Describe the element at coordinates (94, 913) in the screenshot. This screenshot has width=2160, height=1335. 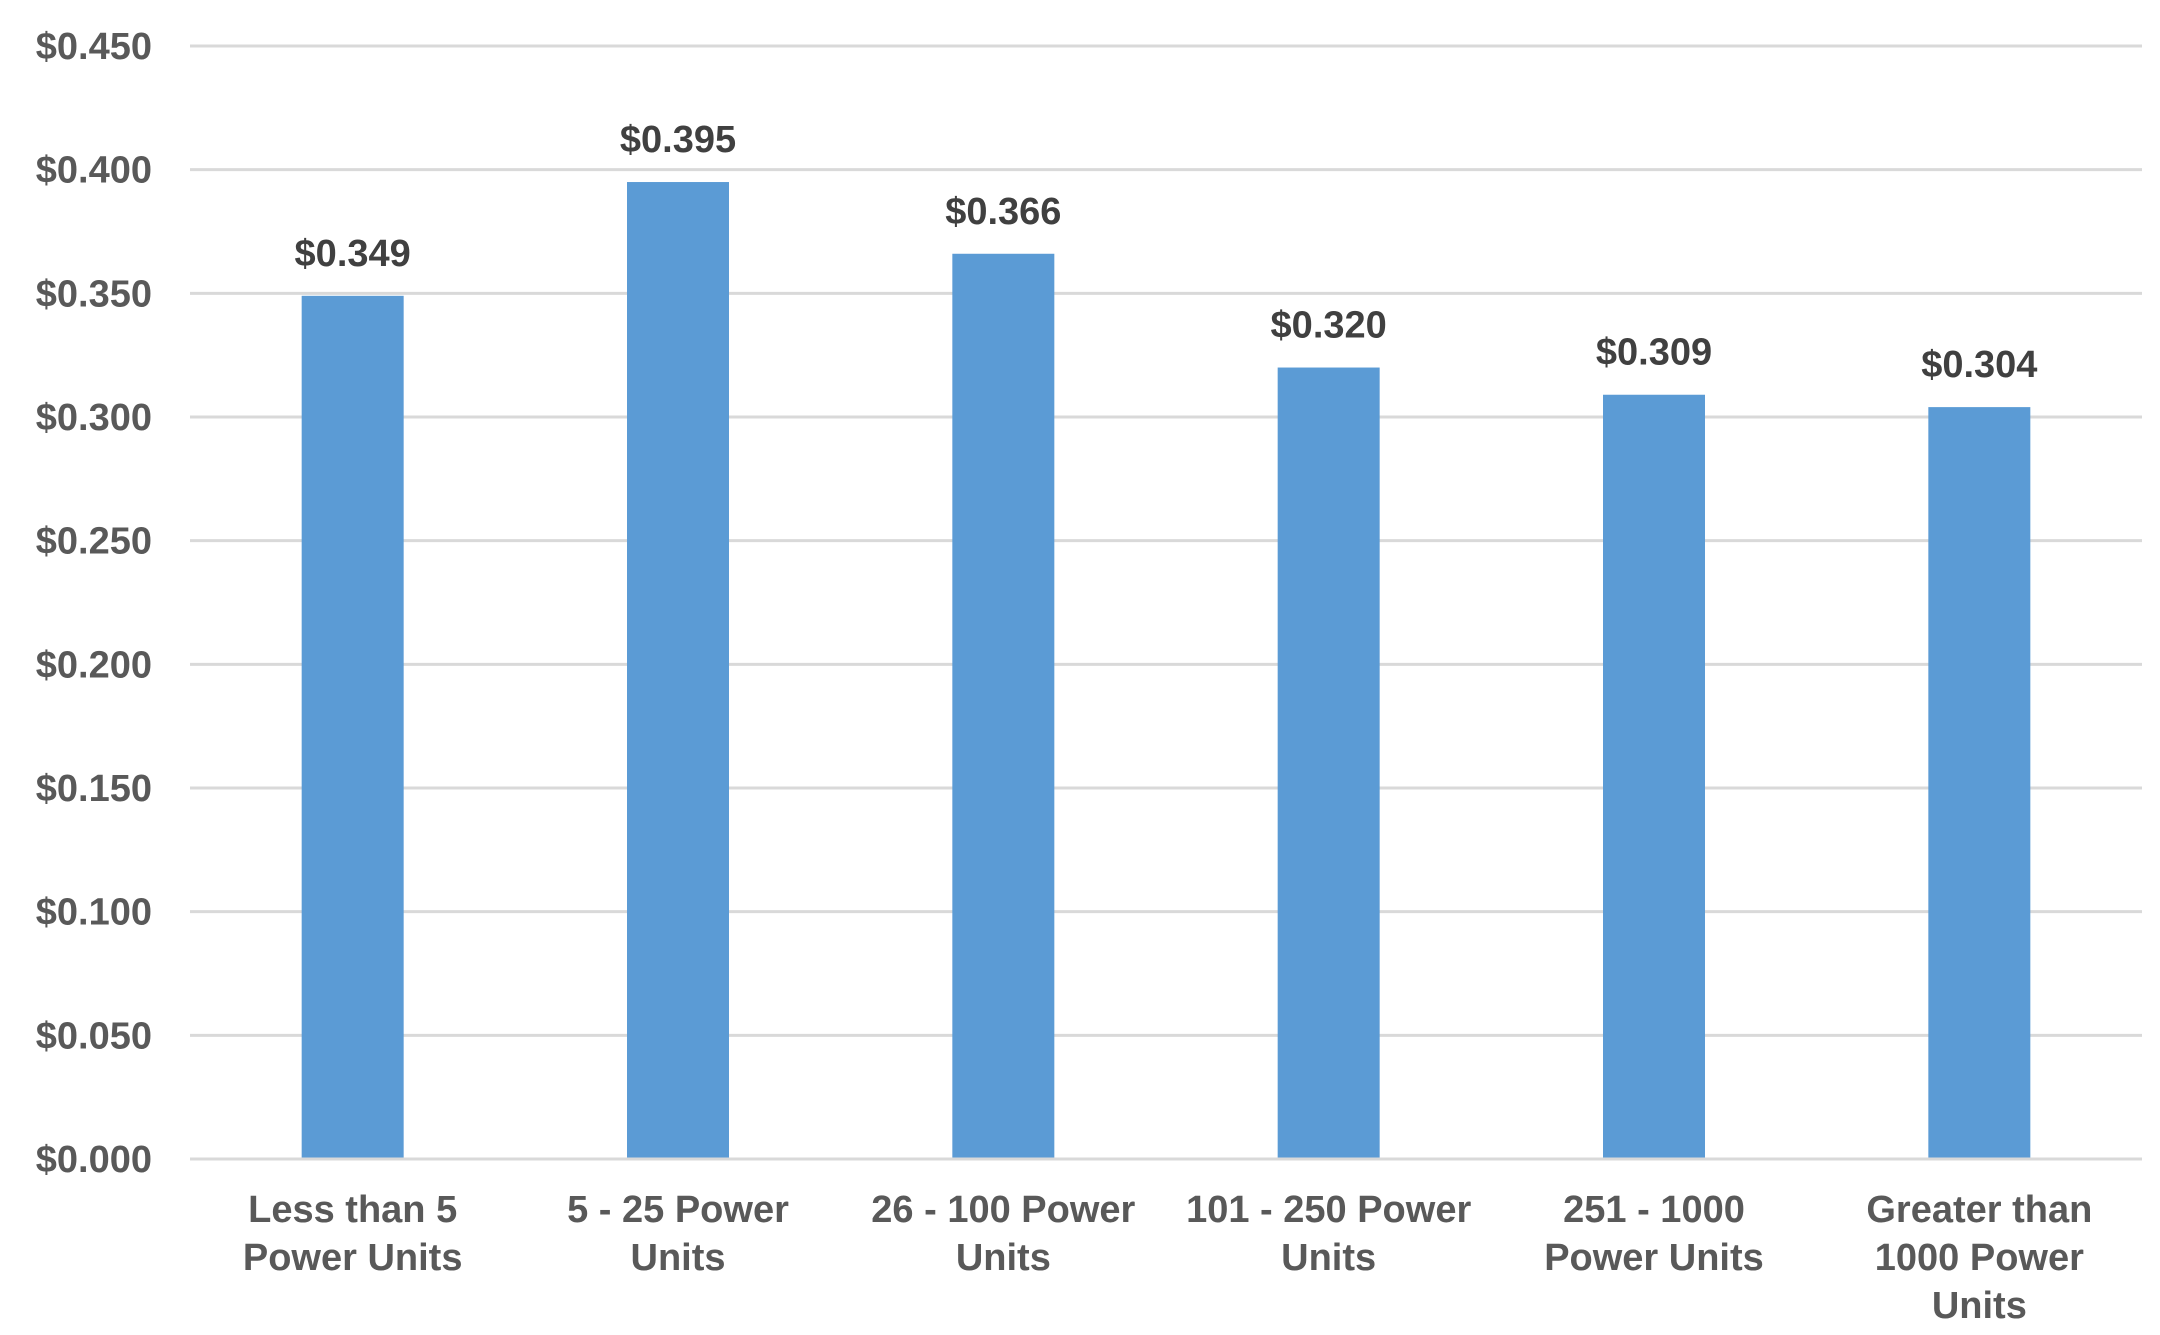
I see `y-tick-label: $0.100` at that location.